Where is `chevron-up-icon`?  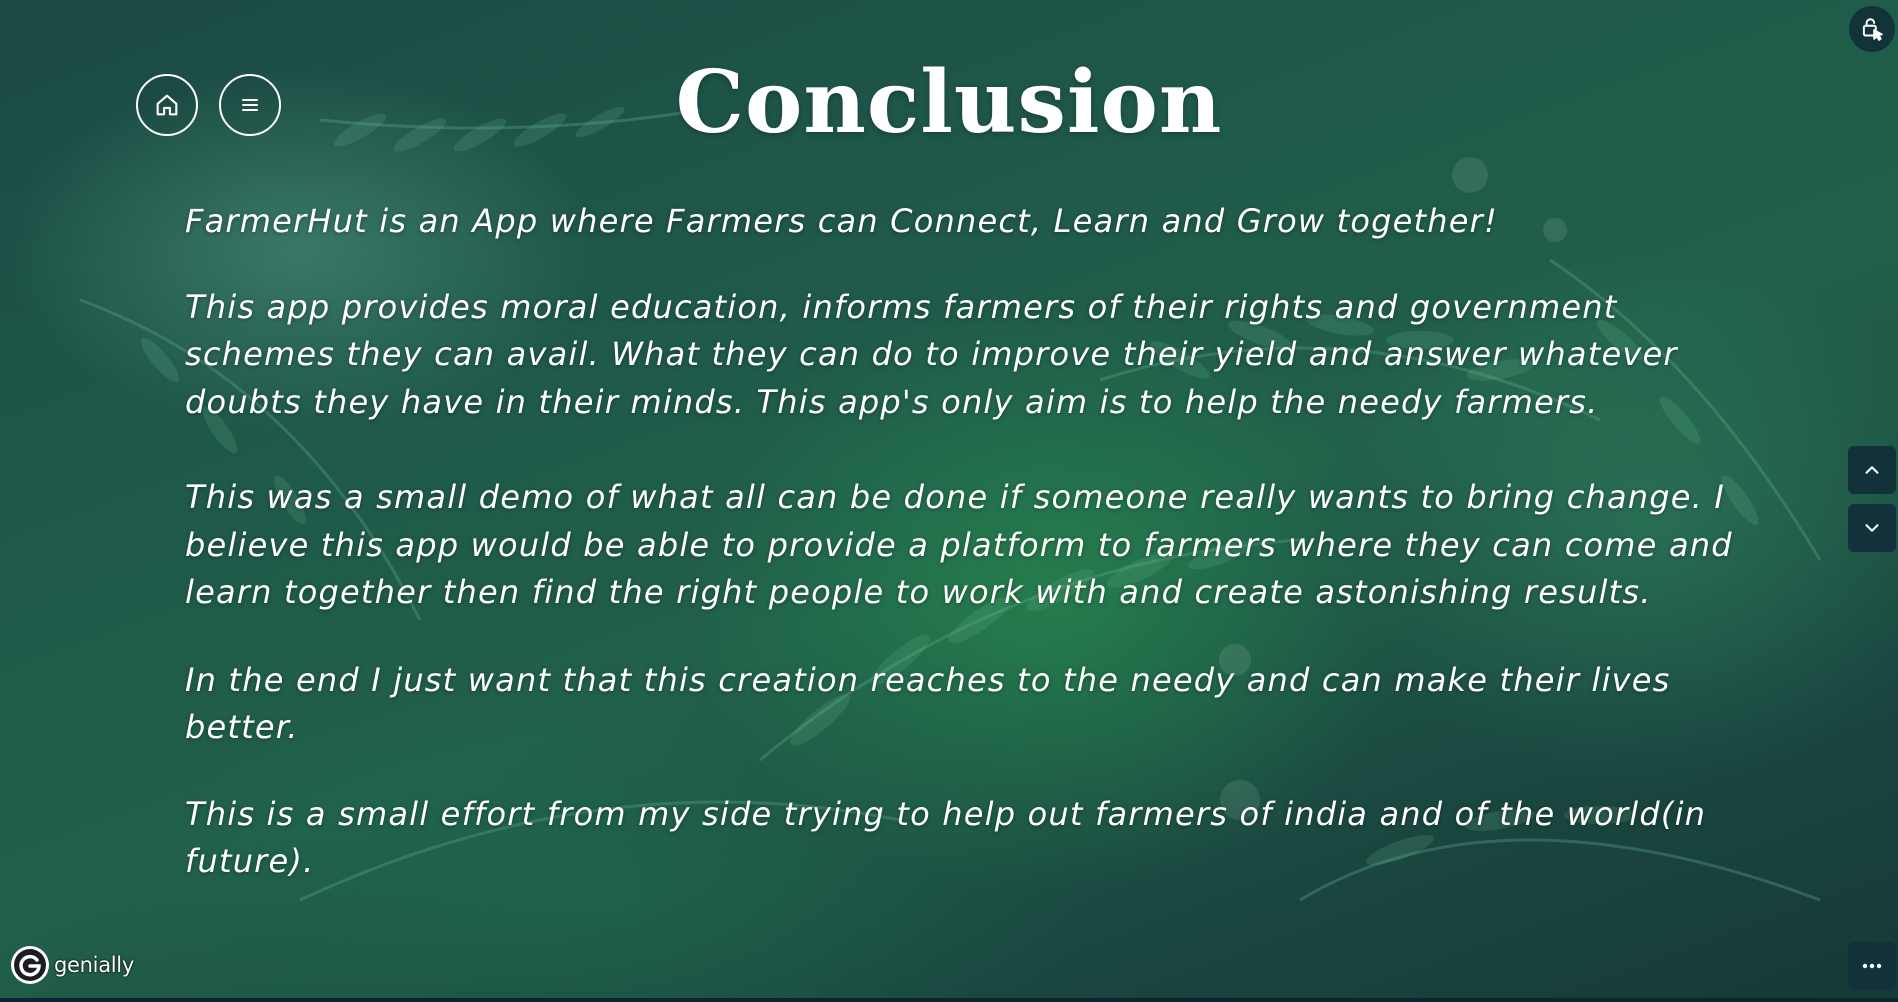
chevron-up-icon is located at coordinates (1872, 470).